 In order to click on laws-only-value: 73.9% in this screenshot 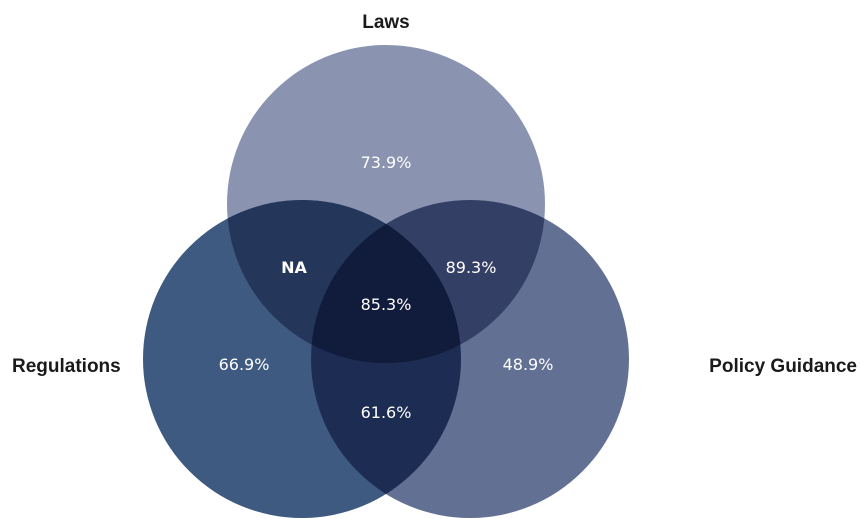, I will do `click(386, 162)`.